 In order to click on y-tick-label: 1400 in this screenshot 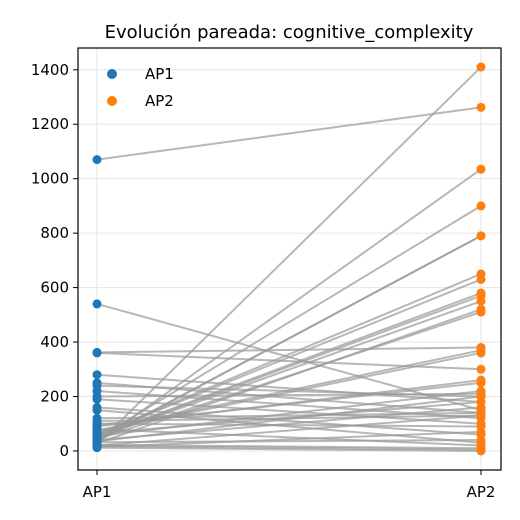, I will do `click(50, 70)`.